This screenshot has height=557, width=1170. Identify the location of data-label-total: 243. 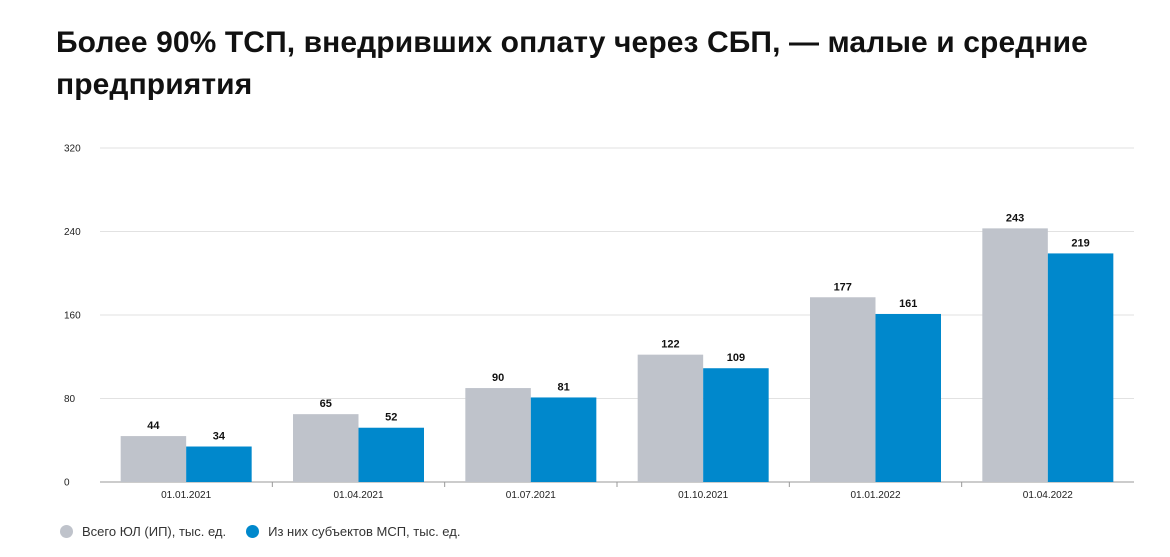
(1015, 218).